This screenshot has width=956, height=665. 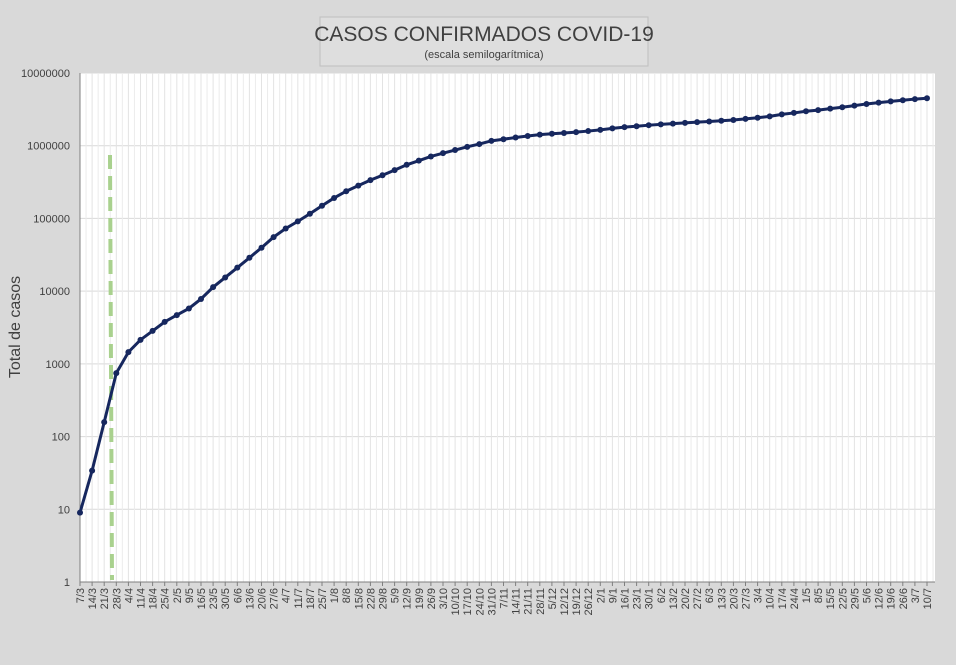 What do you see at coordinates (589, 602) in the screenshot?
I see `x-tick-label: 26/12` at bounding box center [589, 602].